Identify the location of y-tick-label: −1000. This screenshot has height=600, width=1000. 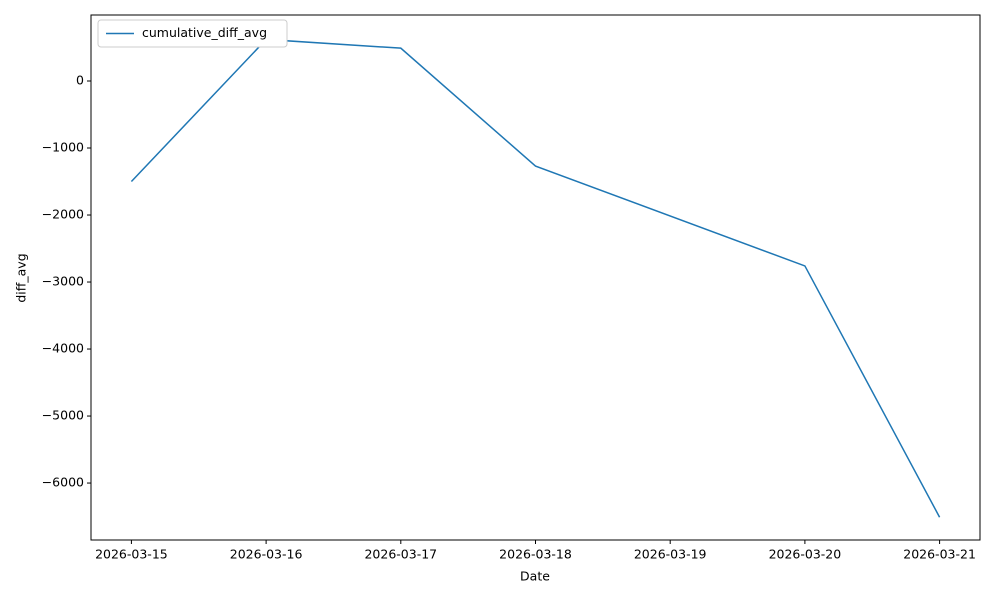
(63, 147).